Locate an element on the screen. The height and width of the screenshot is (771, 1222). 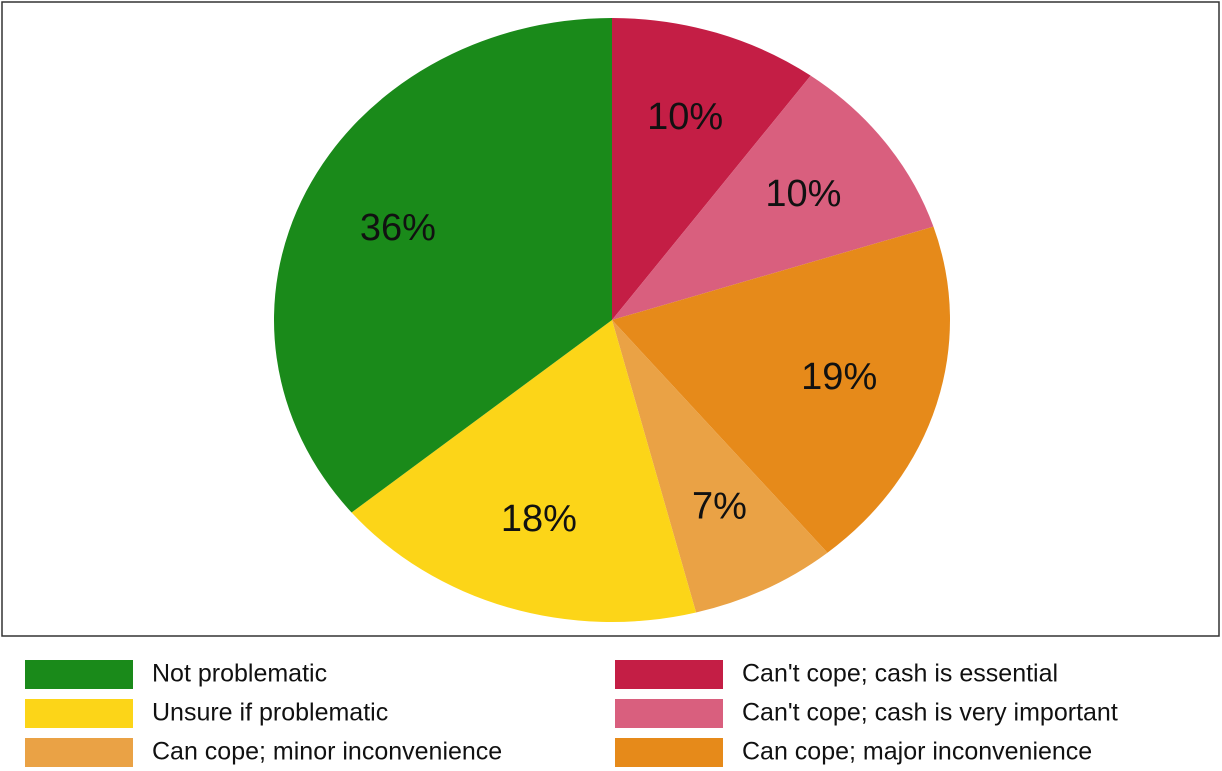
slice-label: 18% is located at coordinates (539, 519).